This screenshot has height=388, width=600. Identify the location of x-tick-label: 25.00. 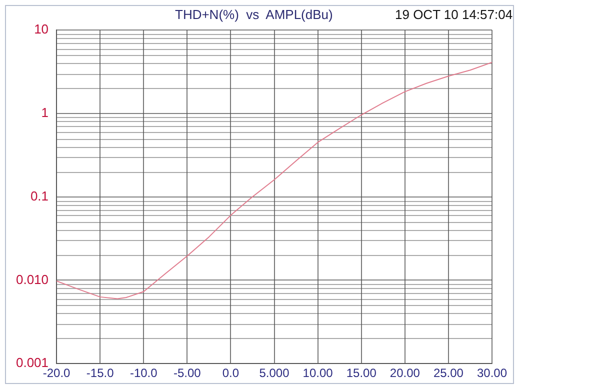
(448, 373).